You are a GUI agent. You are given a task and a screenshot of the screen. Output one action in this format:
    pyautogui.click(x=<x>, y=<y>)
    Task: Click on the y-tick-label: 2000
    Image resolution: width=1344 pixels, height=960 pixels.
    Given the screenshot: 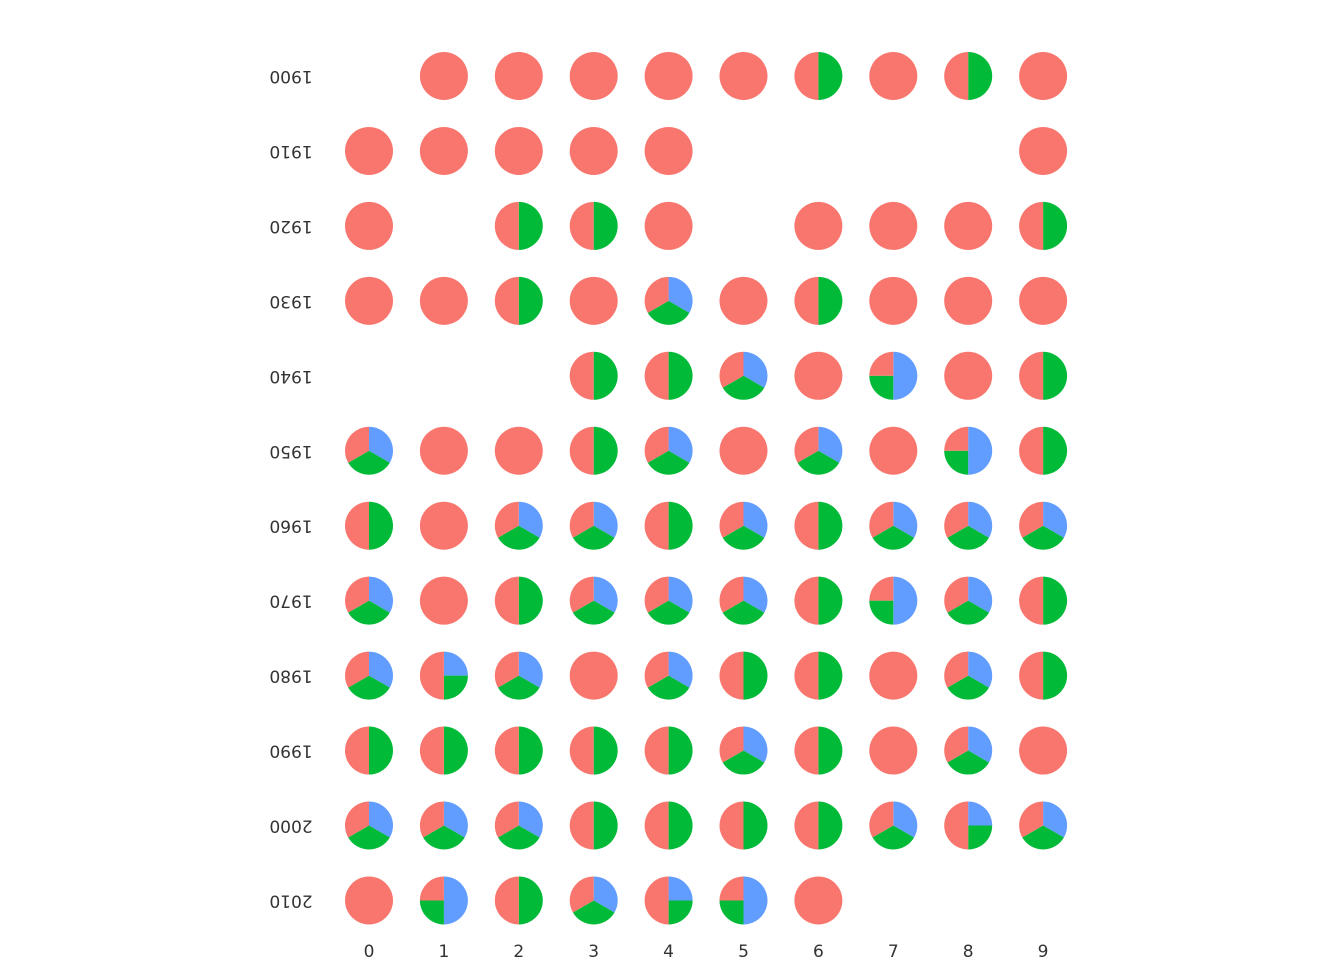 What is the action you would take?
    pyautogui.click(x=290, y=826)
    